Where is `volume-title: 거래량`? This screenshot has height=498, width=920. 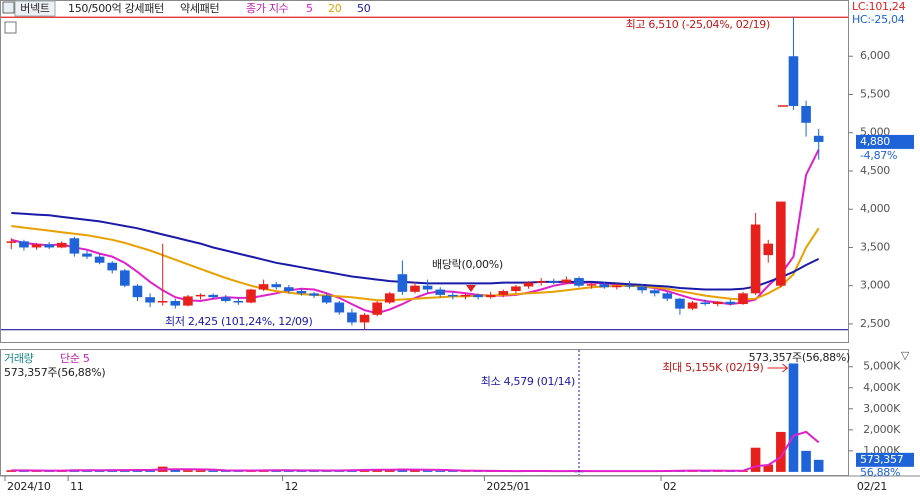
volume-title: 거래량 is located at coordinates (19, 358).